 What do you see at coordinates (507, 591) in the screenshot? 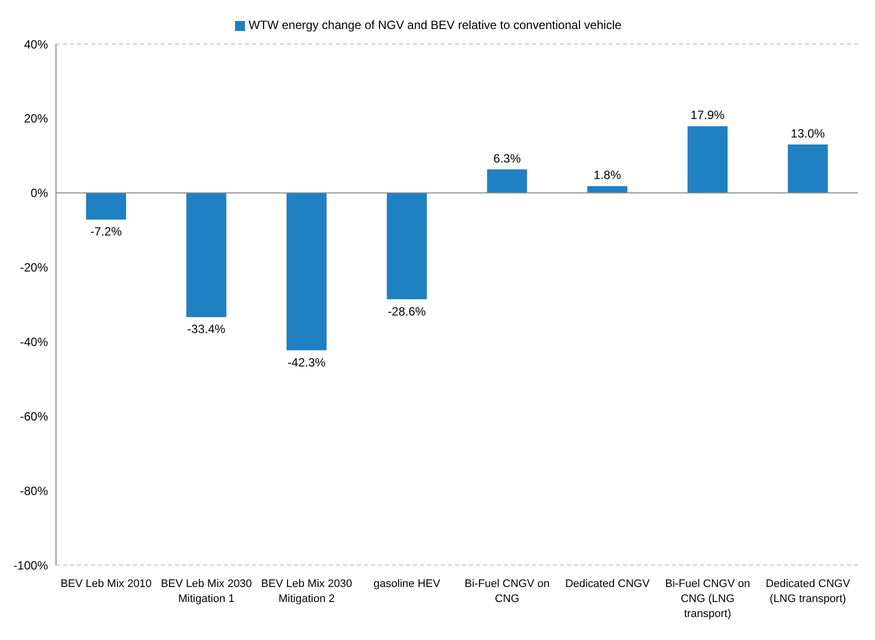
I see `x-tick-label: Bi-Fuel CNGV on CNG` at bounding box center [507, 591].